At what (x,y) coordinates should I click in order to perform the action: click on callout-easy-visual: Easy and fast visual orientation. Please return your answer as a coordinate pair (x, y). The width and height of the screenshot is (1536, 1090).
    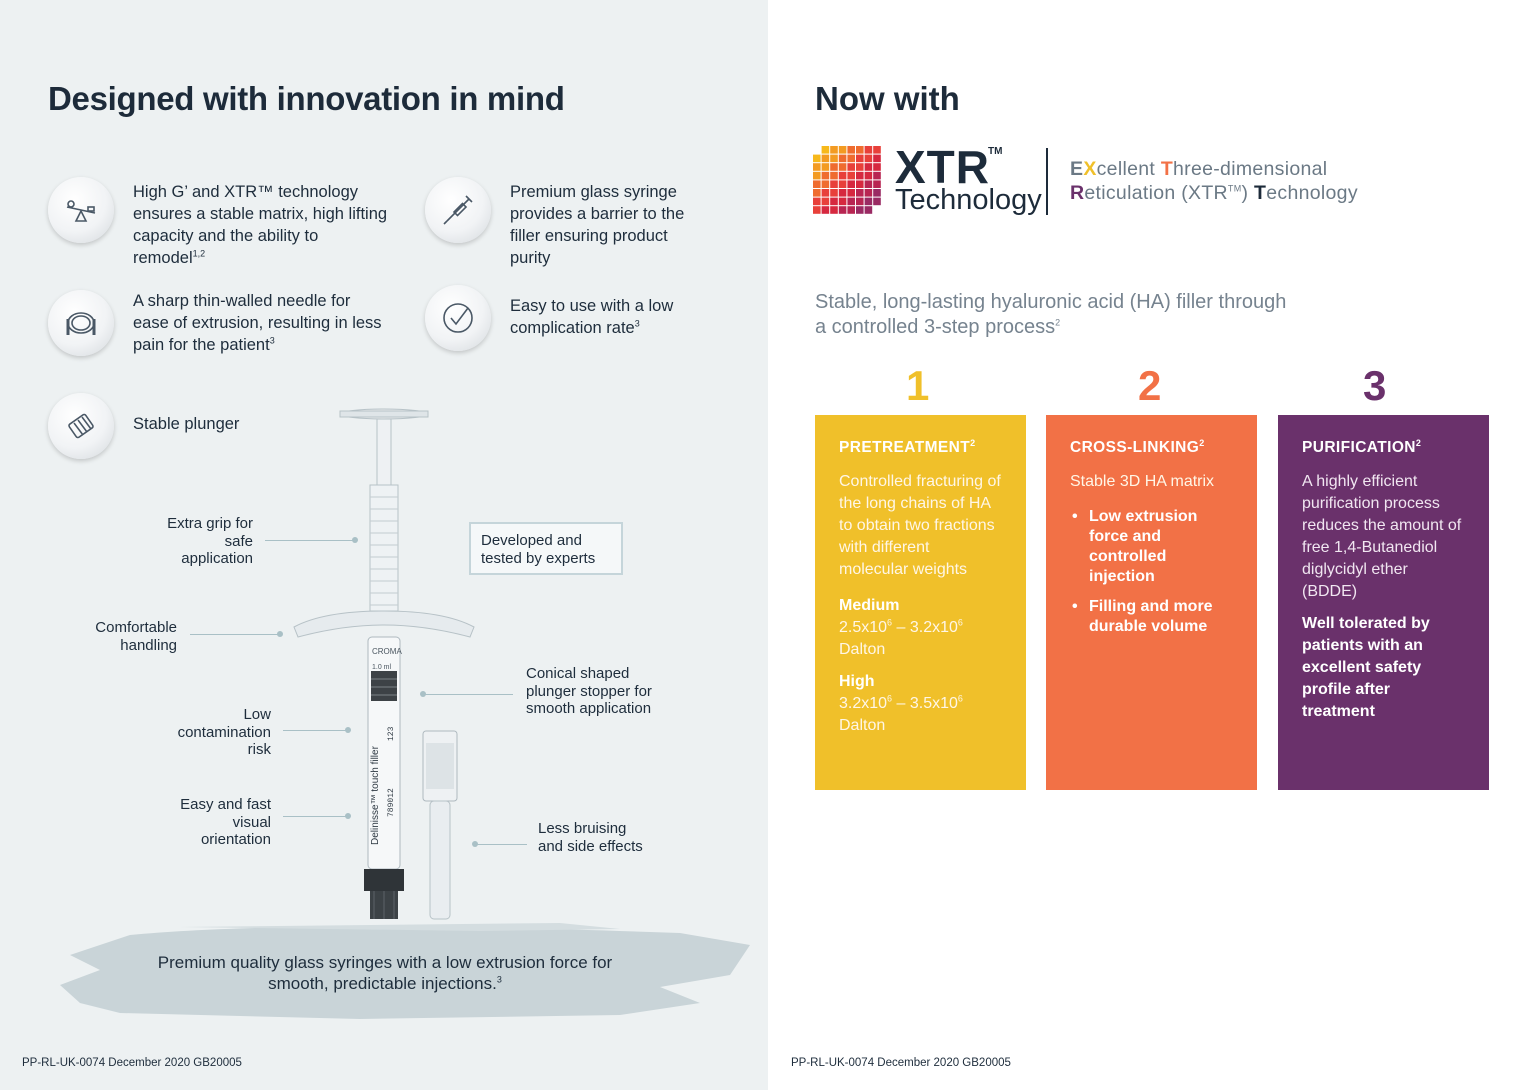
    Looking at the image, I should click on (225, 822).